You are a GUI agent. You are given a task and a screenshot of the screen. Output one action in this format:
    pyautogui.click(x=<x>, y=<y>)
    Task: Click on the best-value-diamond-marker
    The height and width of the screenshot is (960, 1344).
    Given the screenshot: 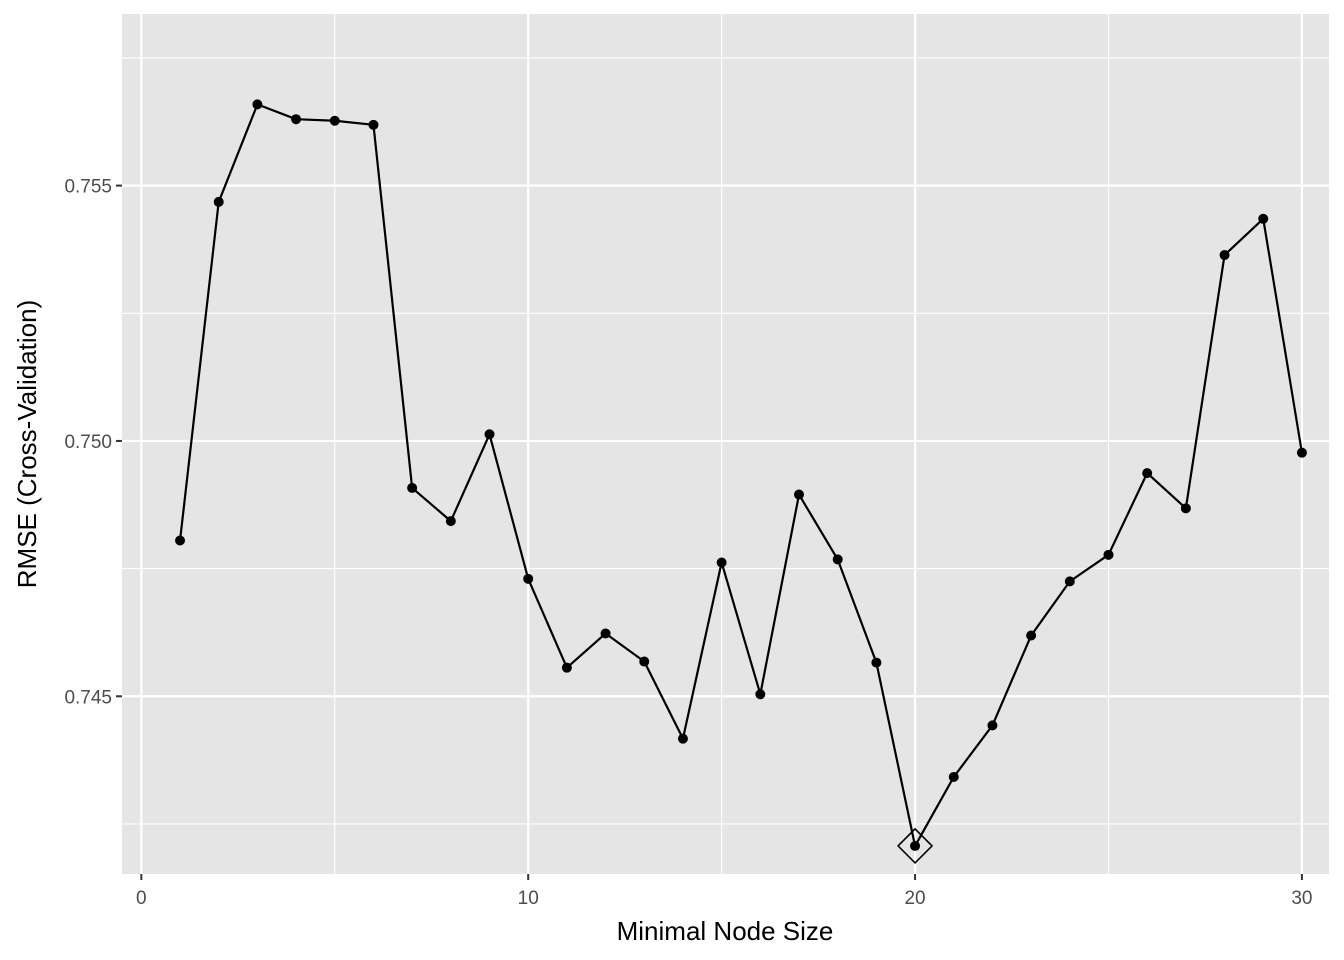 What is the action you would take?
    pyautogui.click(x=915, y=846)
    